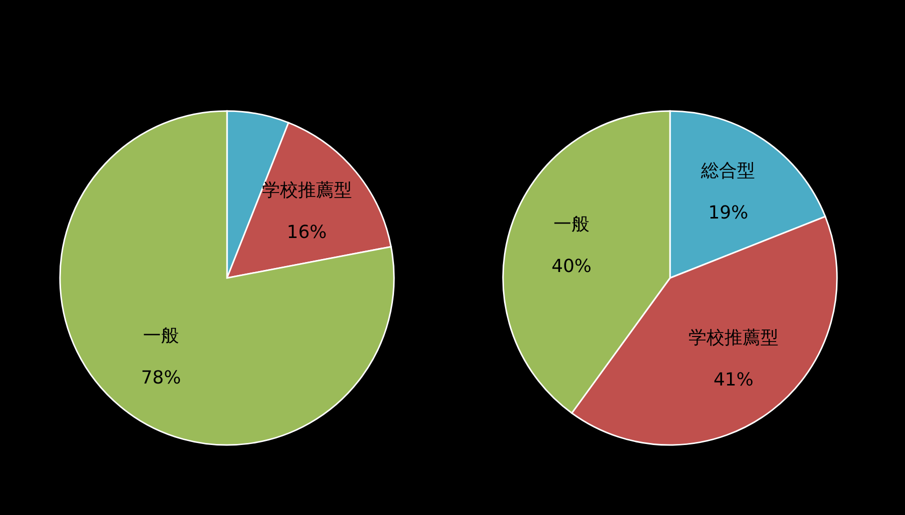 The image size is (905, 515). I want to click on data-label: 78%, so click(161, 378).